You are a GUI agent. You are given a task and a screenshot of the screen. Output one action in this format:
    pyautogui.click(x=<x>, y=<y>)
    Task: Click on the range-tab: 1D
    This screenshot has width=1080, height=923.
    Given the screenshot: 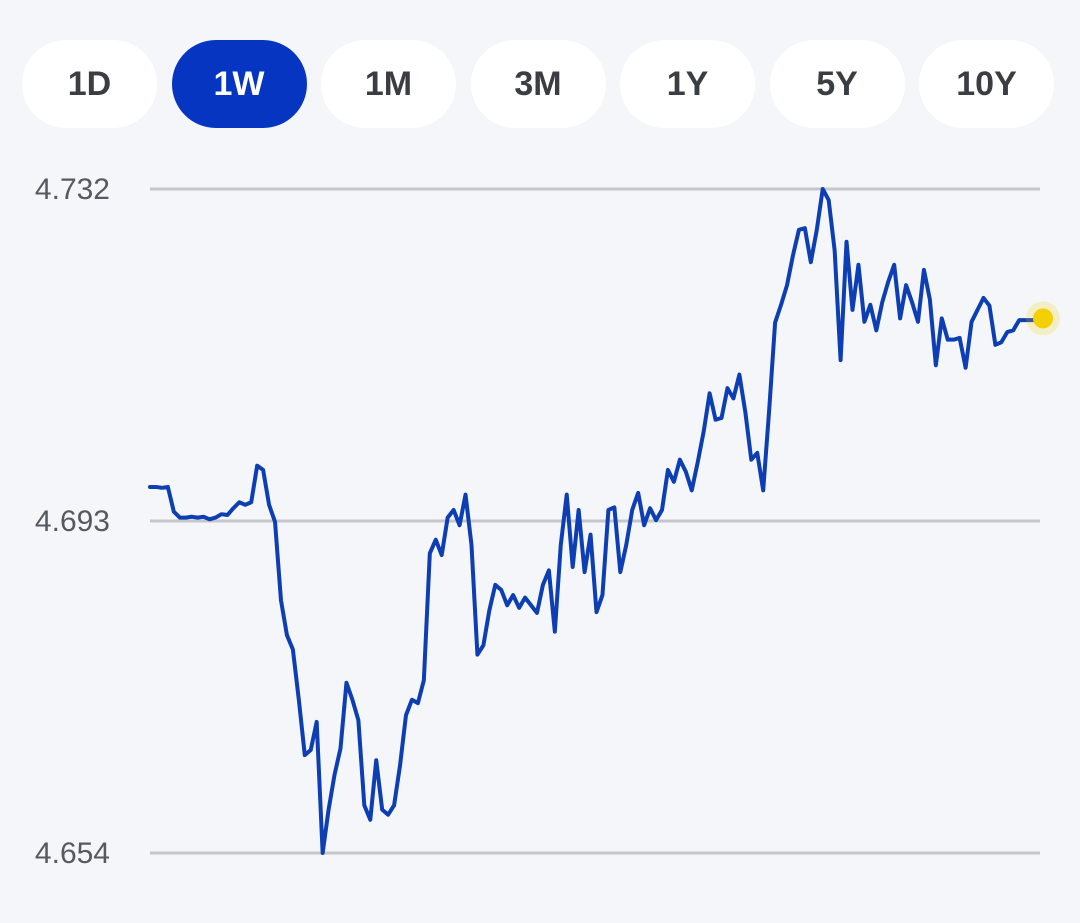 What is the action you would take?
    pyautogui.click(x=89, y=84)
    